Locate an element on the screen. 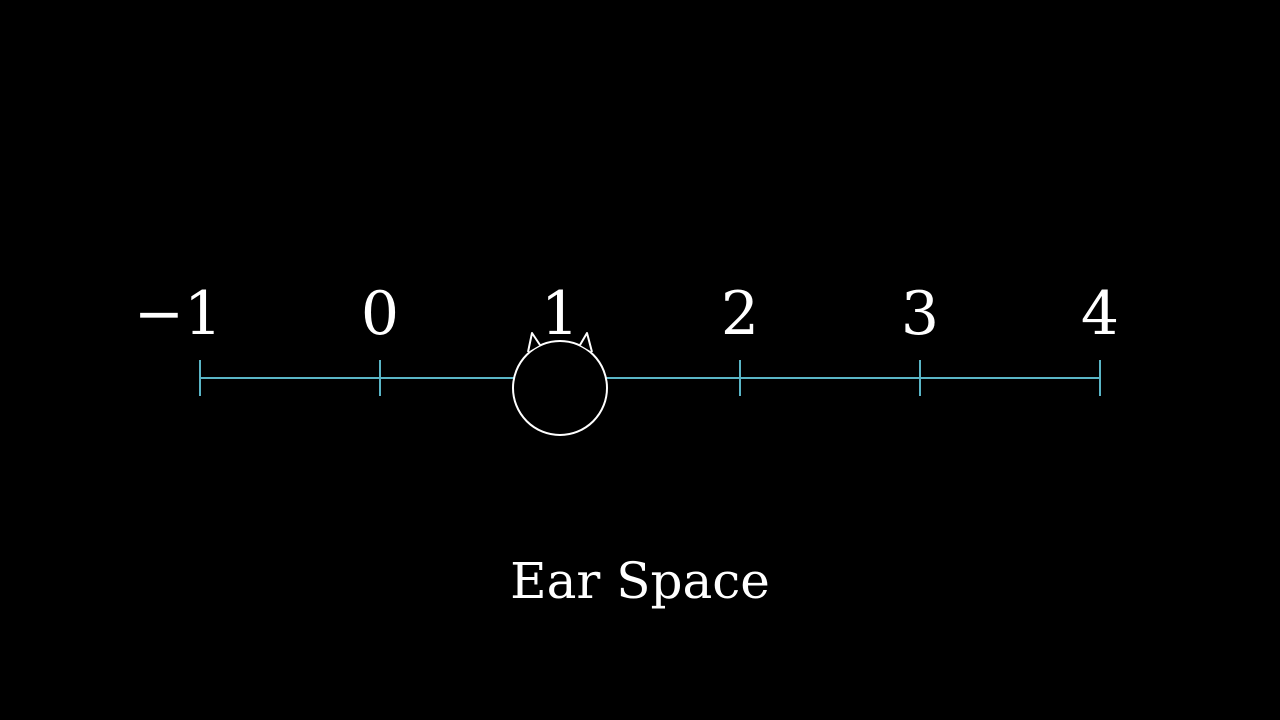 Image resolution: width=1280 pixels, height=720 pixels. right-ear is located at coordinates (586, 342).